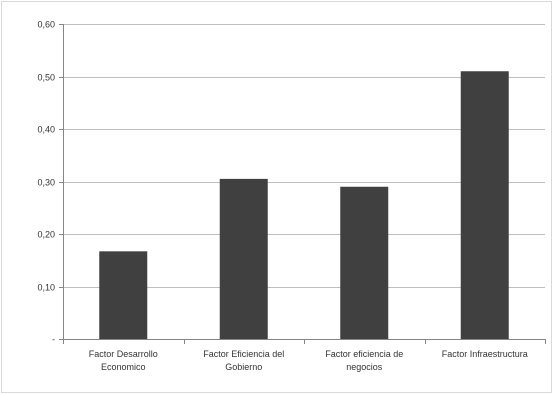 This screenshot has height=395, width=554. Describe the element at coordinates (243, 360) in the screenshot. I see `x-category-label: Factor Eficiencia del Gobierno` at that location.